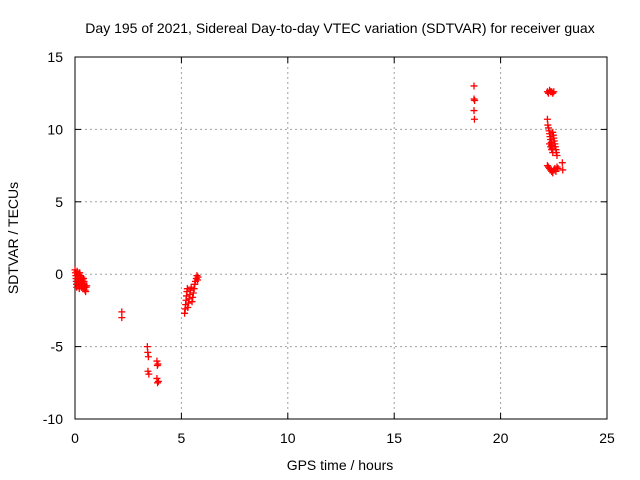 The width and height of the screenshot is (640, 480). I want to click on x-tick-label: 20, so click(501, 438).